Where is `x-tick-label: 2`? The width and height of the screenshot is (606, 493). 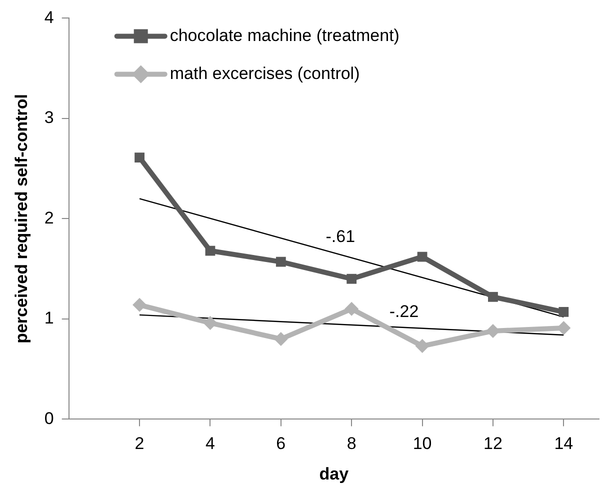
x-tick-label: 2 is located at coordinates (139, 444).